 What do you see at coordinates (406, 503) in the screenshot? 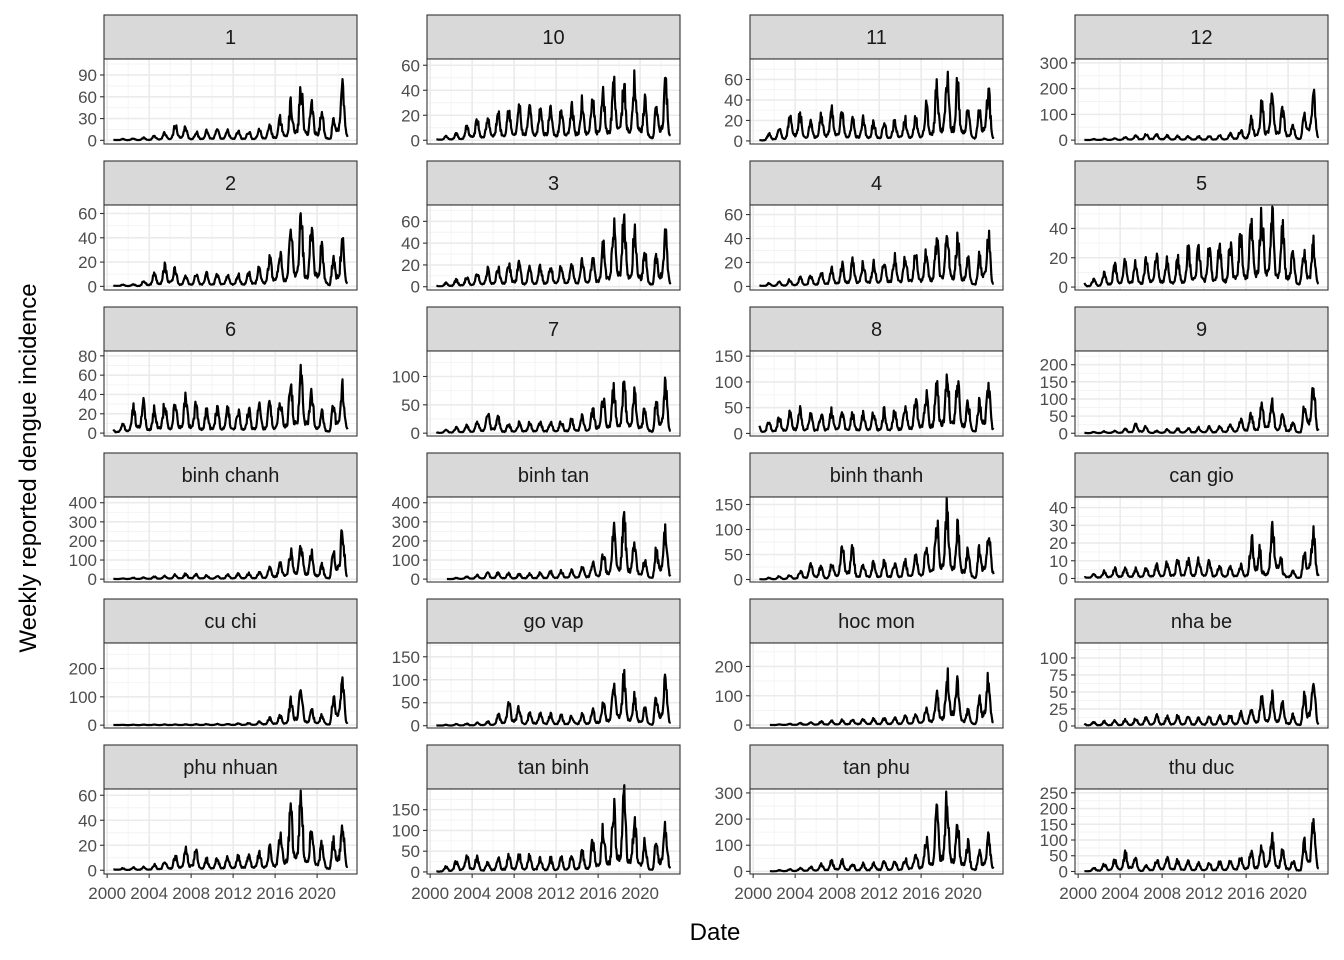
I see `y-tick-label: 400` at bounding box center [406, 503].